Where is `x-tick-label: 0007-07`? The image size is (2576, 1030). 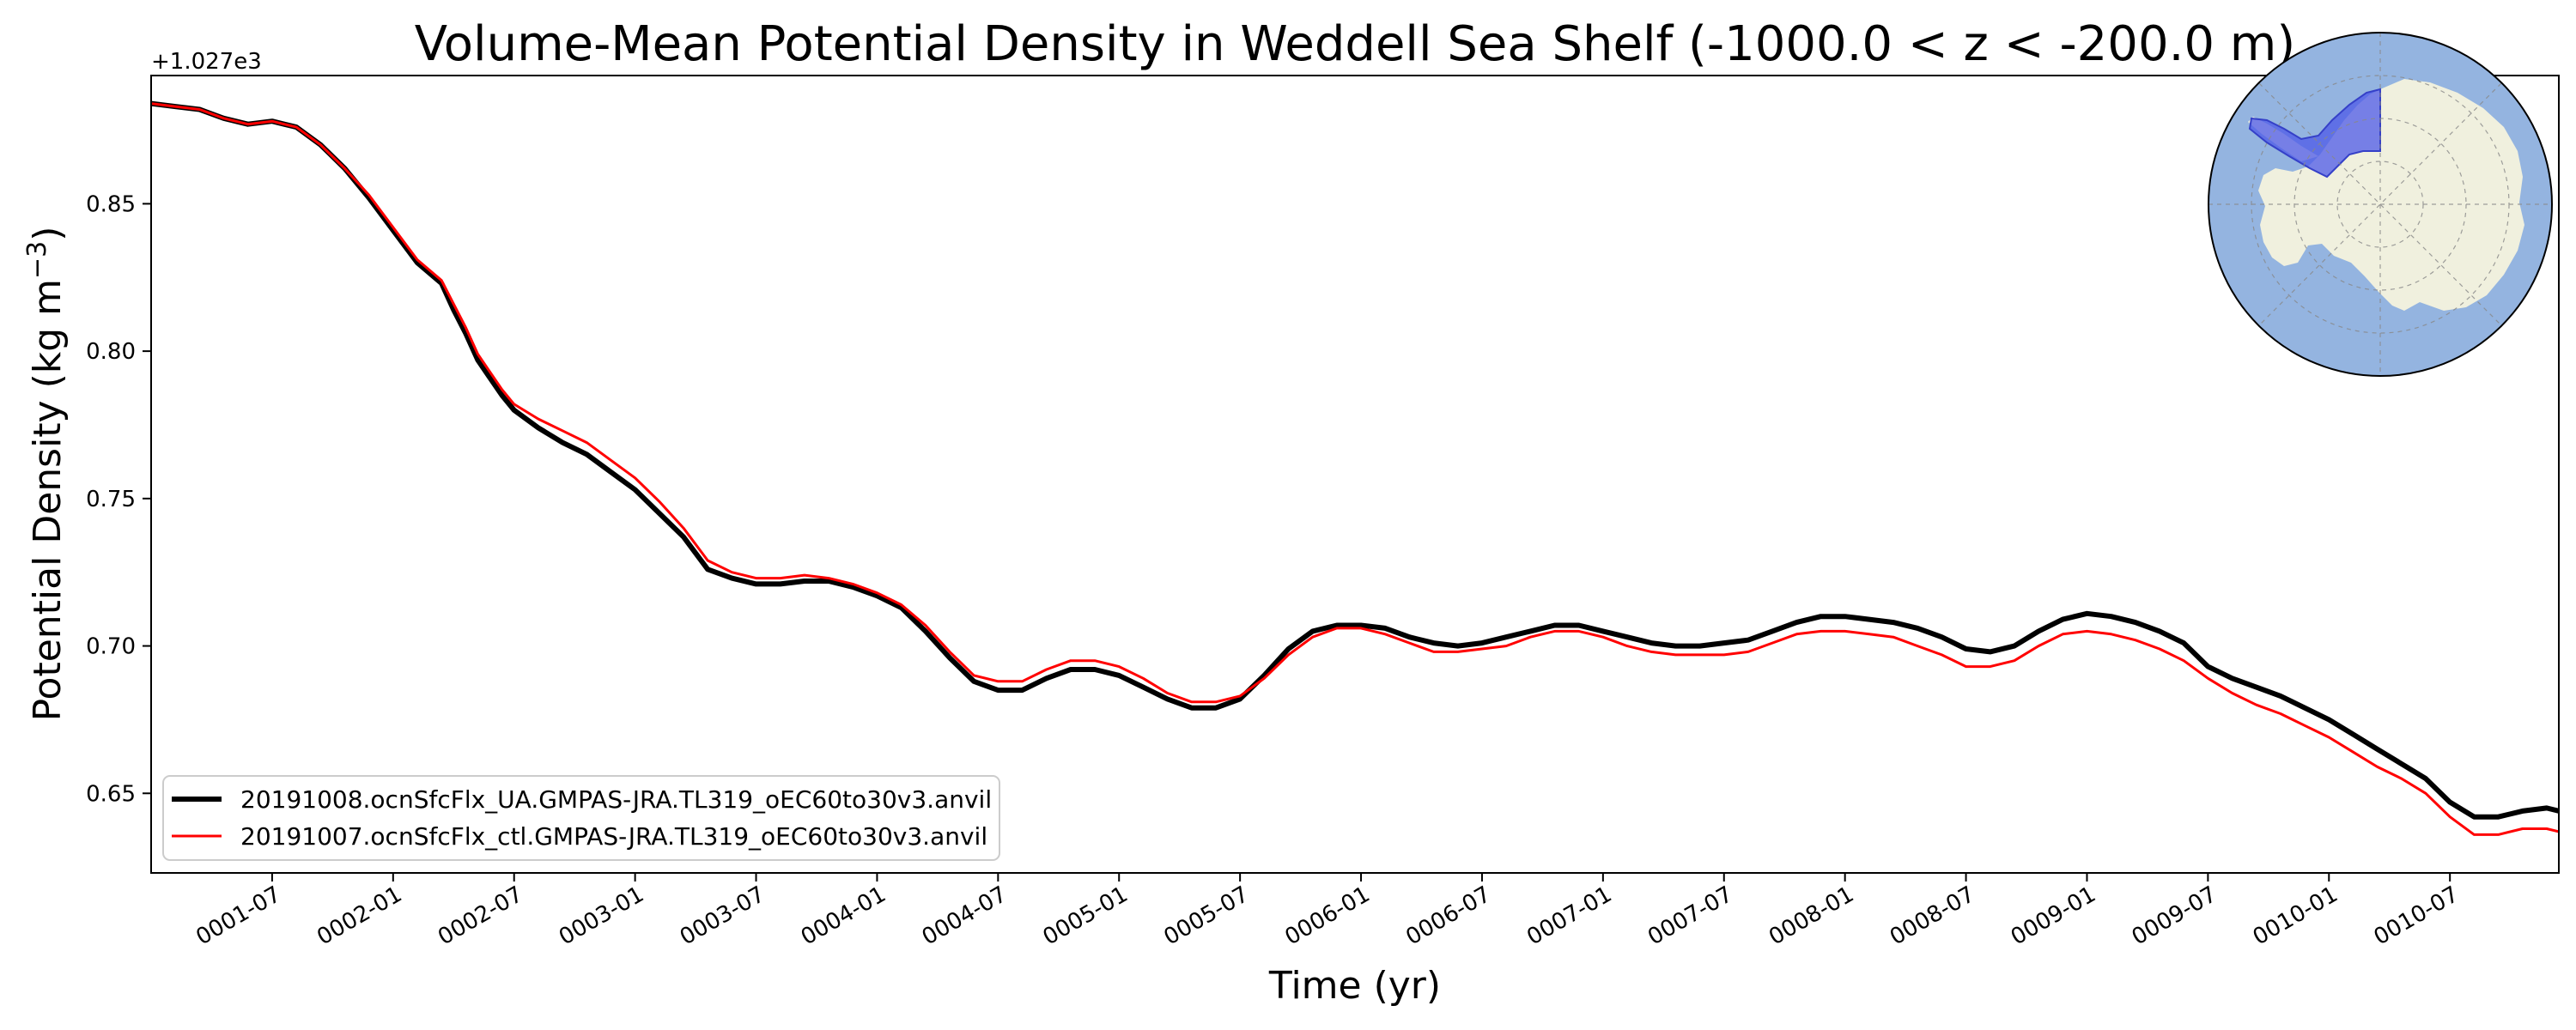
x-tick-label: 0007-07 is located at coordinates (1690, 916).